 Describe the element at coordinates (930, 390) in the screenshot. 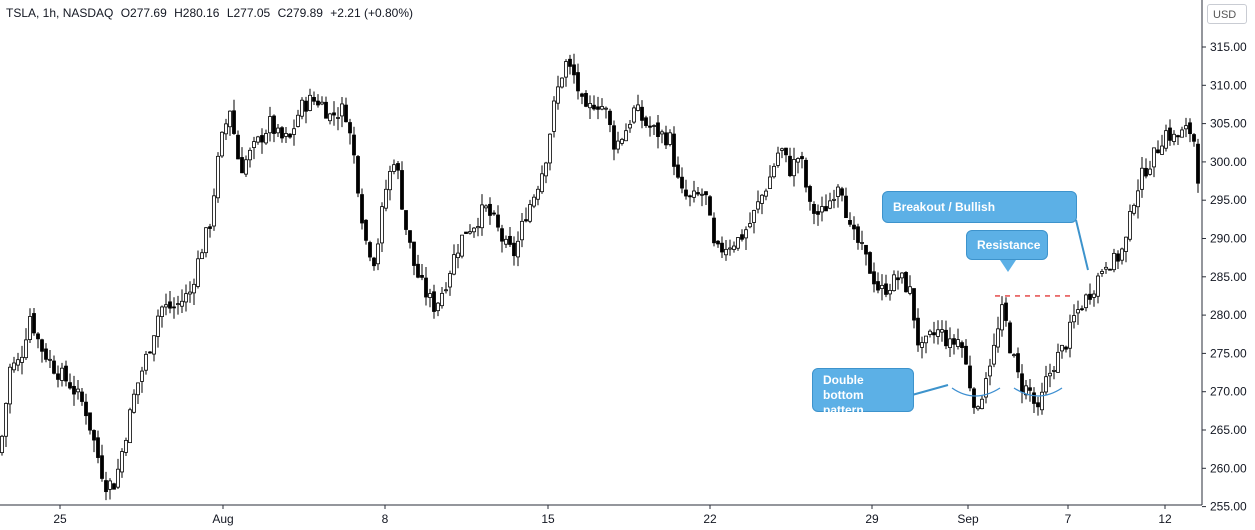

I see `double-bottom-pointer-line` at that location.